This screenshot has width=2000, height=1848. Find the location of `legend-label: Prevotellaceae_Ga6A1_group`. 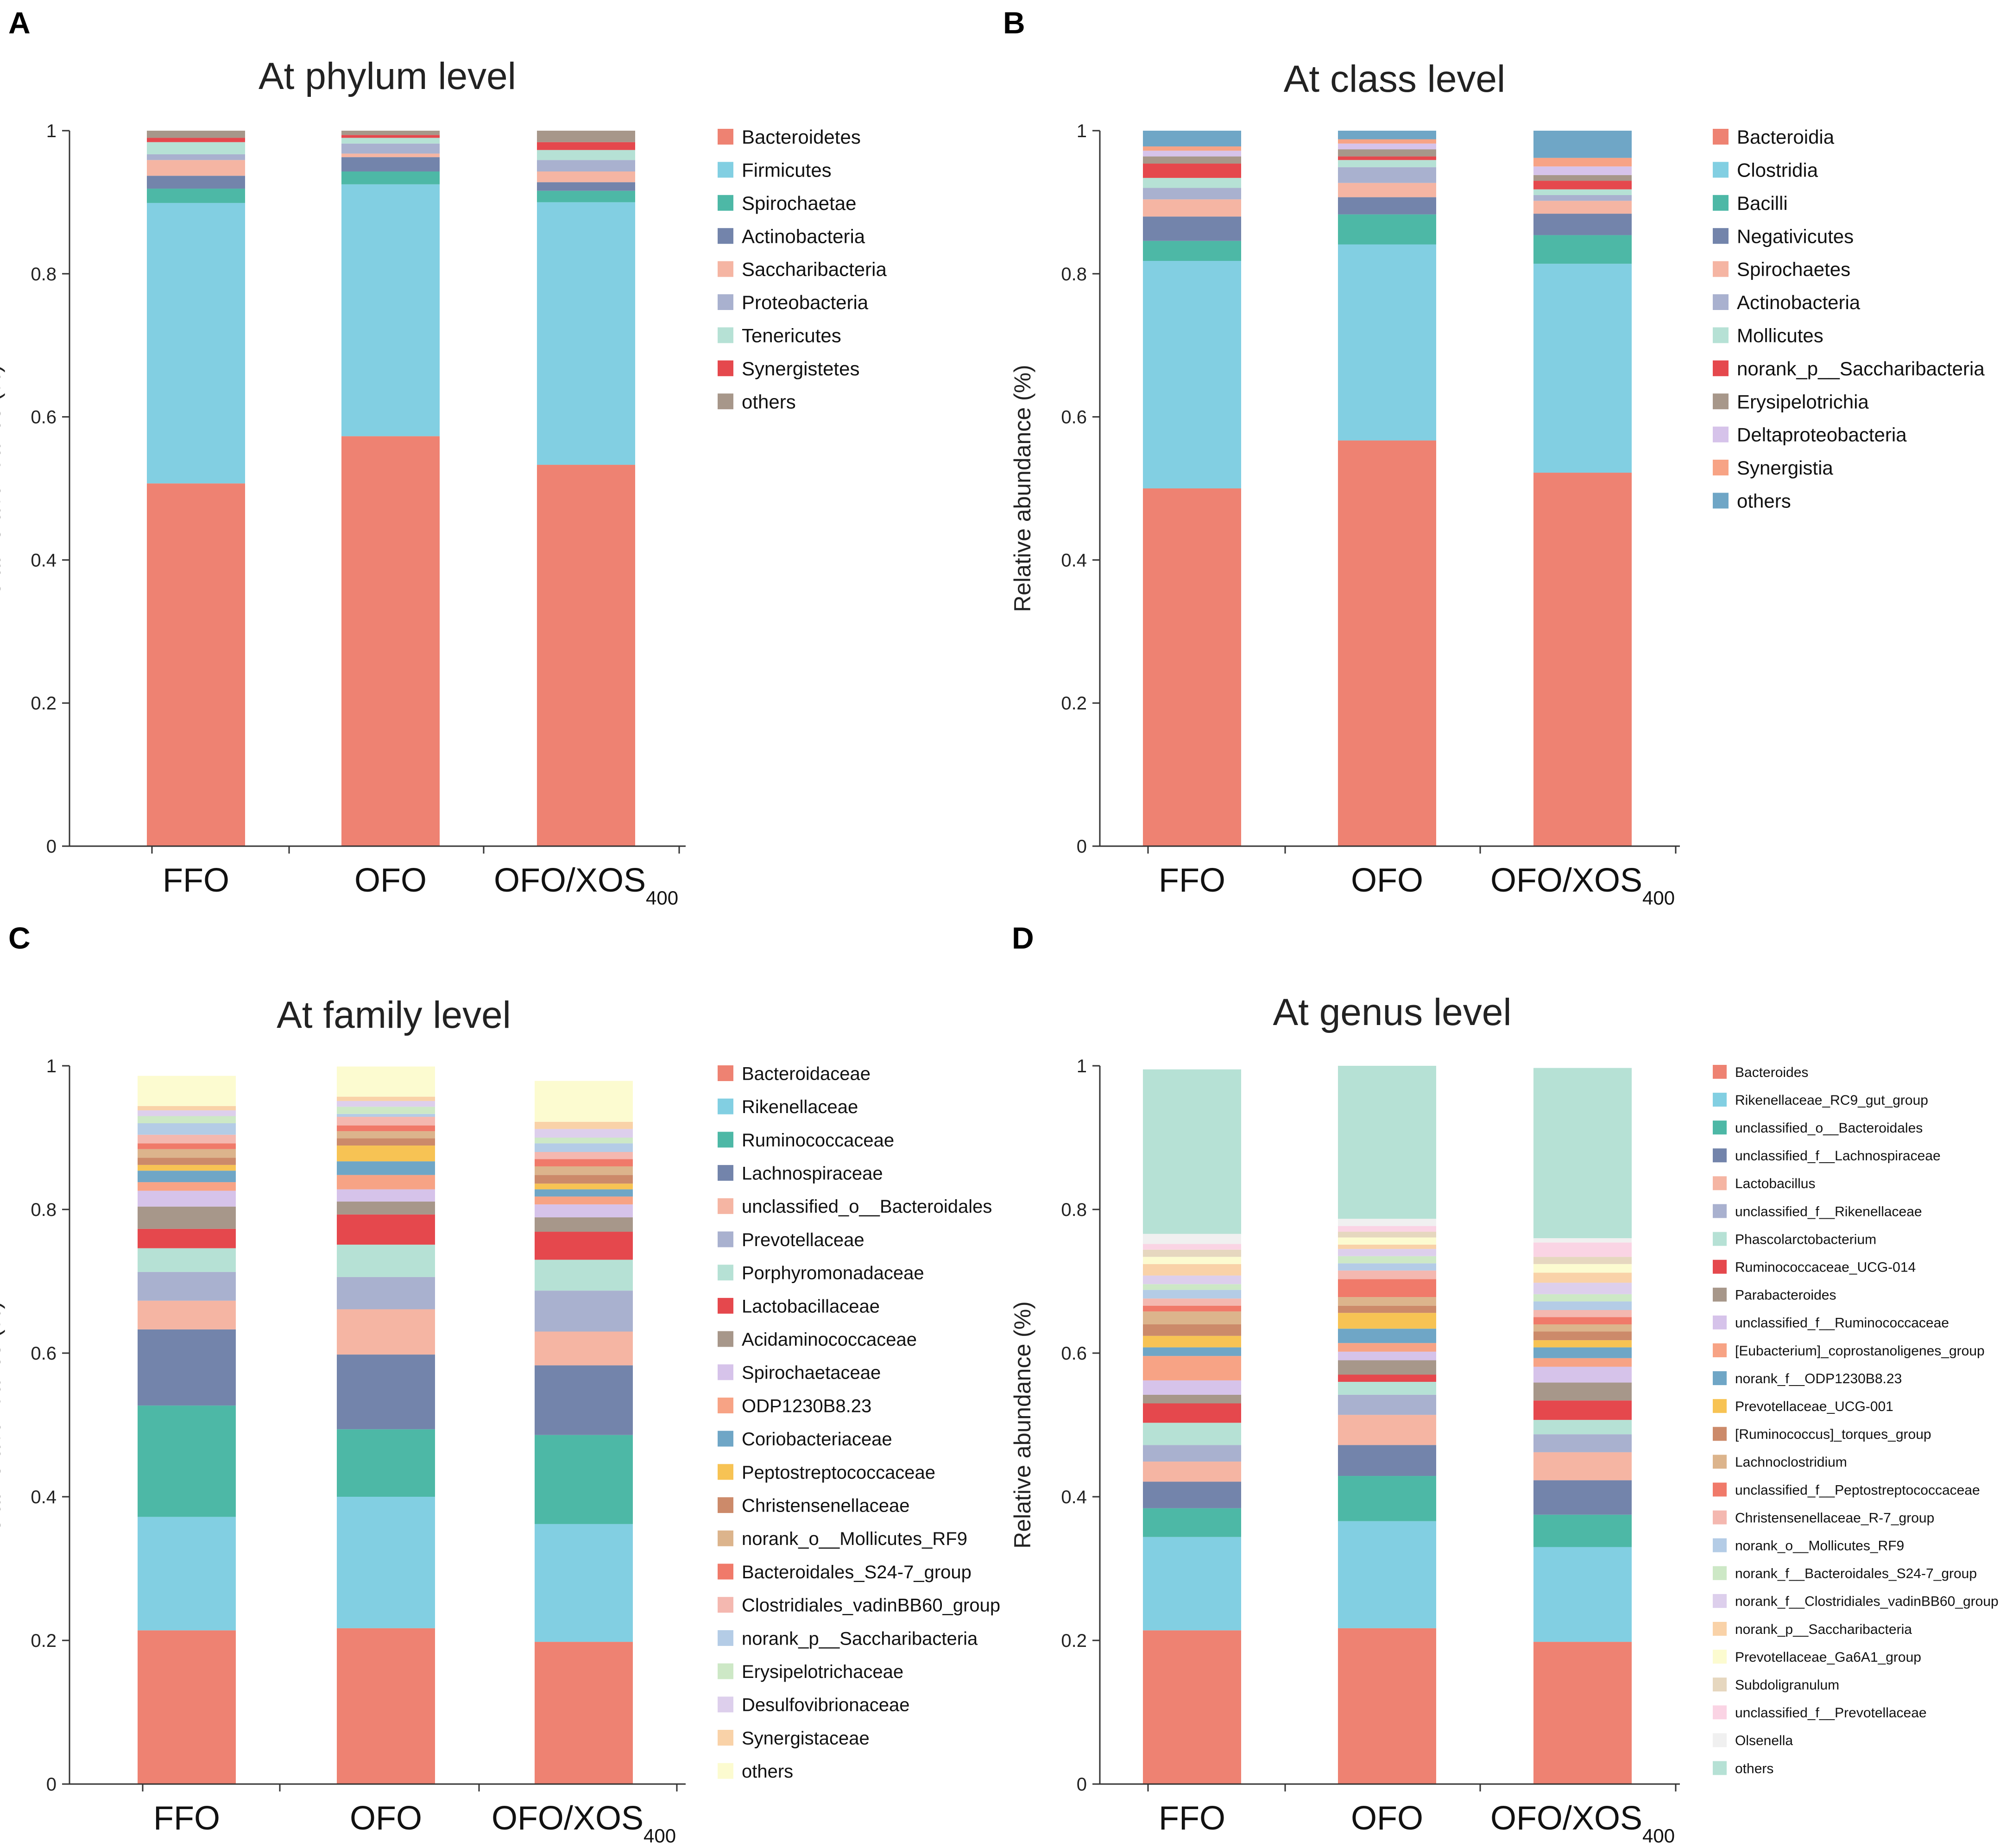

legend-label: Prevotellaceae_Ga6A1_group is located at coordinates (1828, 1657).